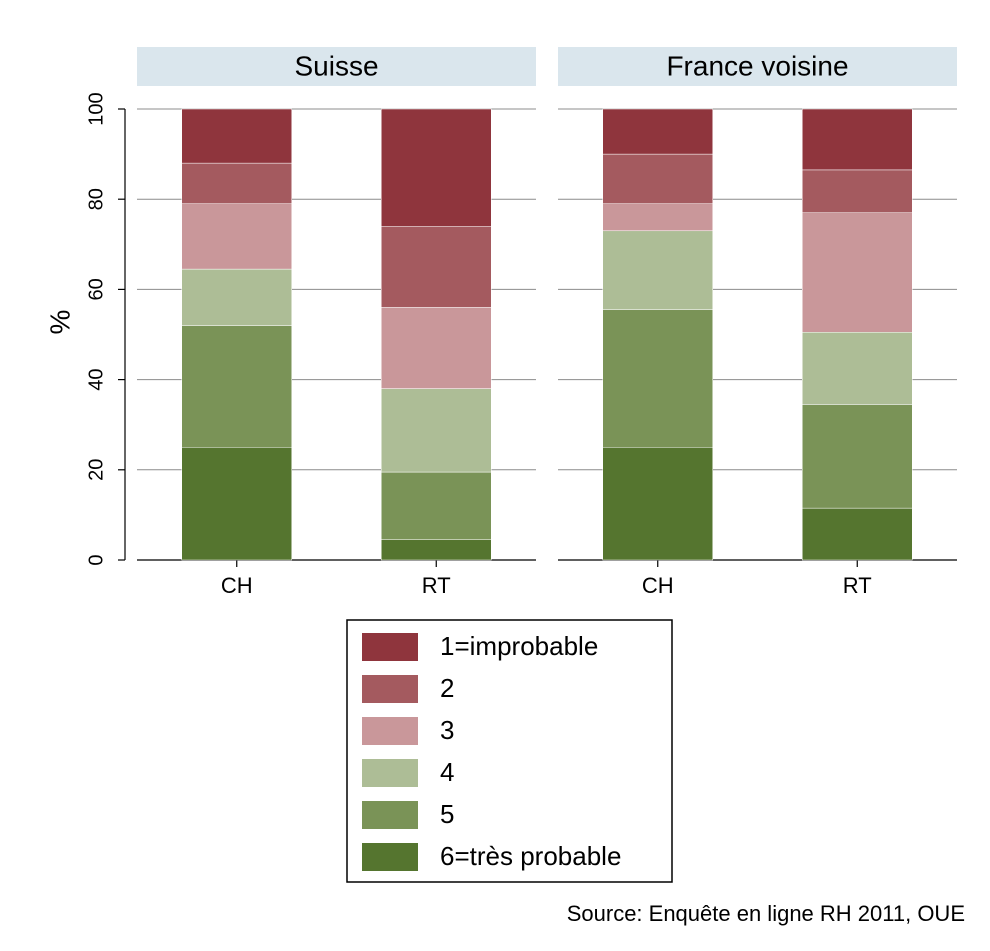 Image resolution: width=990 pixels, height=951 pixels. Describe the element at coordinates (59, 322) in the screenshot. I see `y-axis-label: %` at that location.